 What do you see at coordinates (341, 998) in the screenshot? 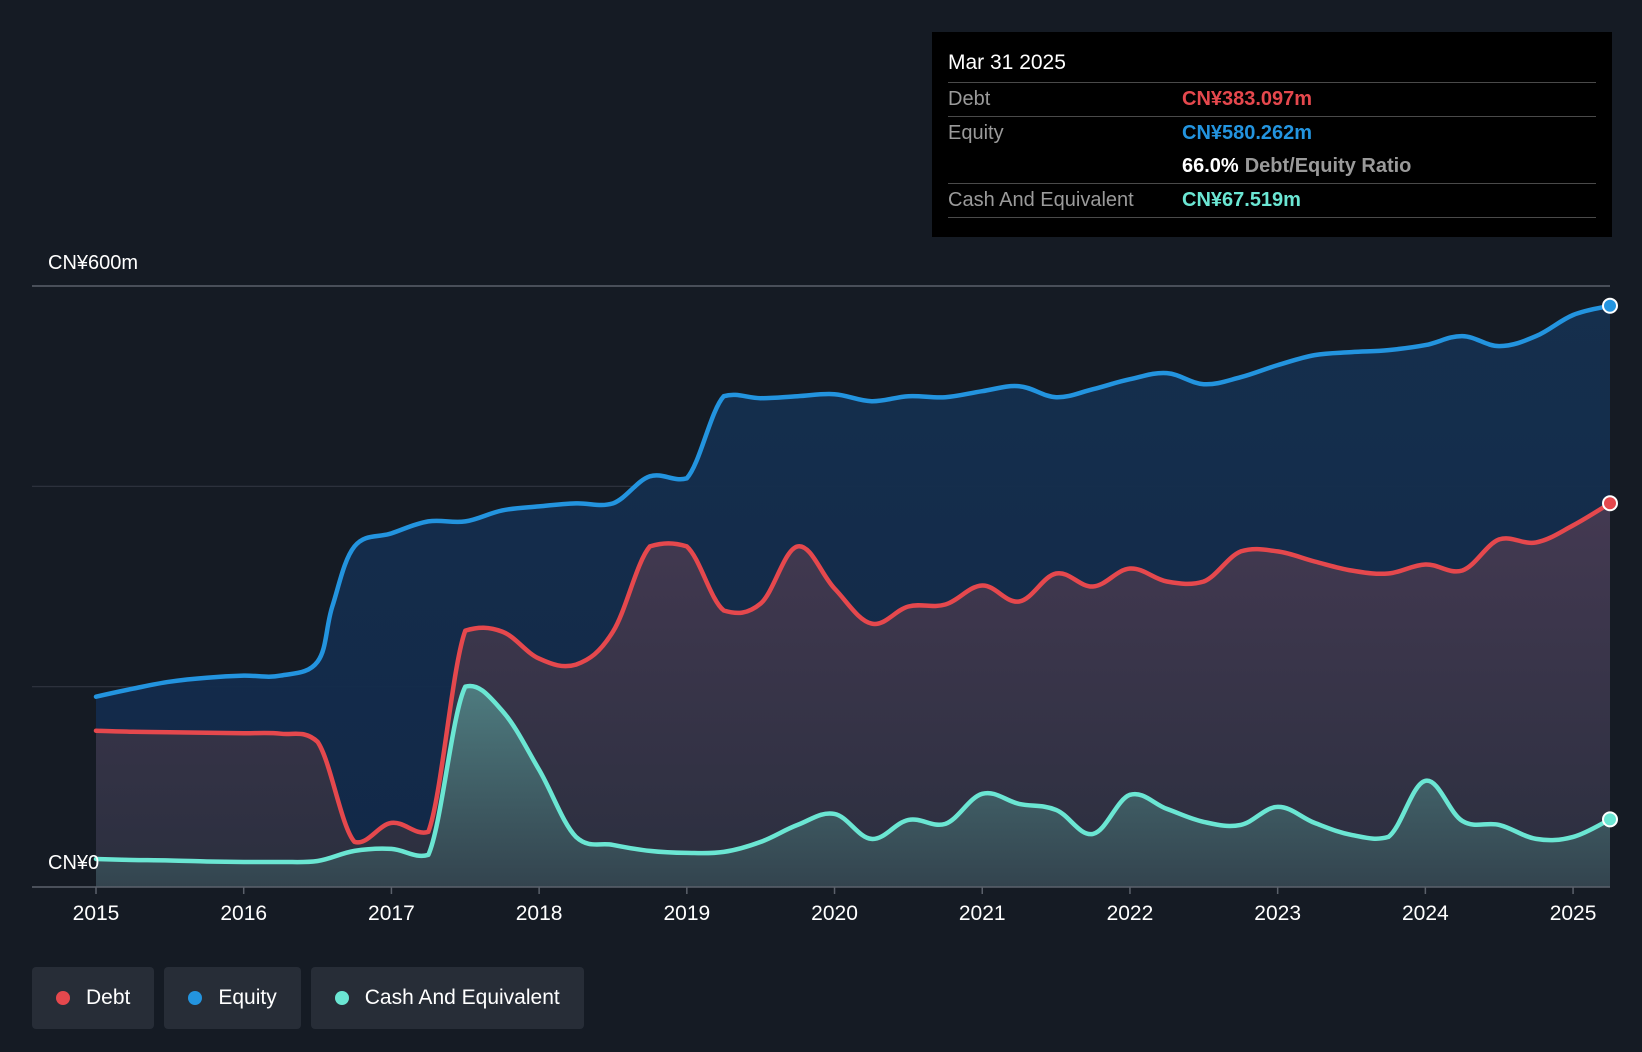
I see `cash-dot-icon` at bounding box center [341, 998].